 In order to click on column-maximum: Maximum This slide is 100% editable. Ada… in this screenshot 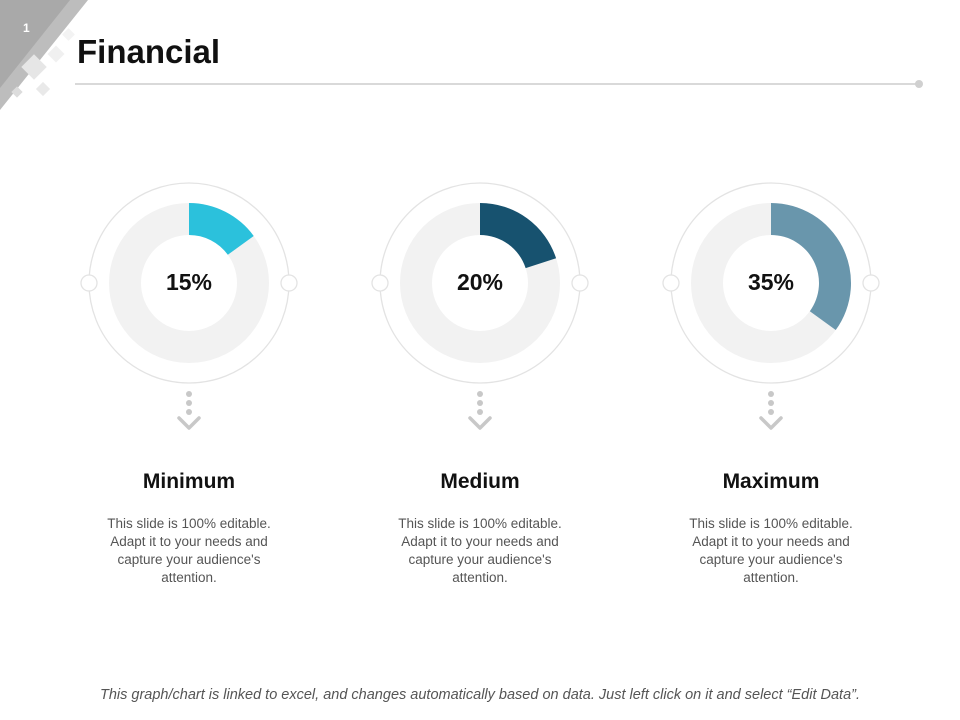, I will do `click(771, 528)`.